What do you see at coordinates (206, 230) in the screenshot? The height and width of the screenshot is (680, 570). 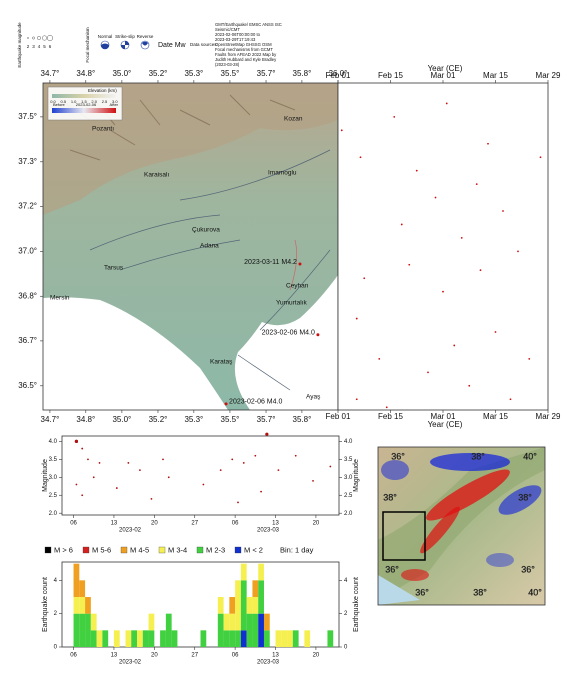 I see `place-label: Çukurova` at bounding box center [206, 230].